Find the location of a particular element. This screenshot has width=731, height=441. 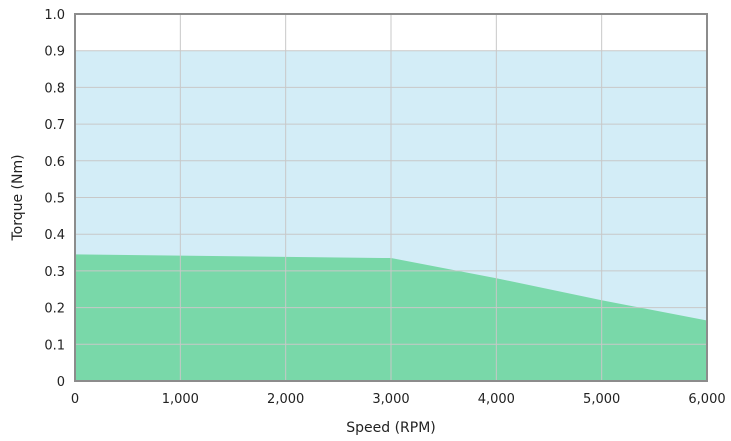

y-tick-label: 0.9 is located at coordinates (54, 52).